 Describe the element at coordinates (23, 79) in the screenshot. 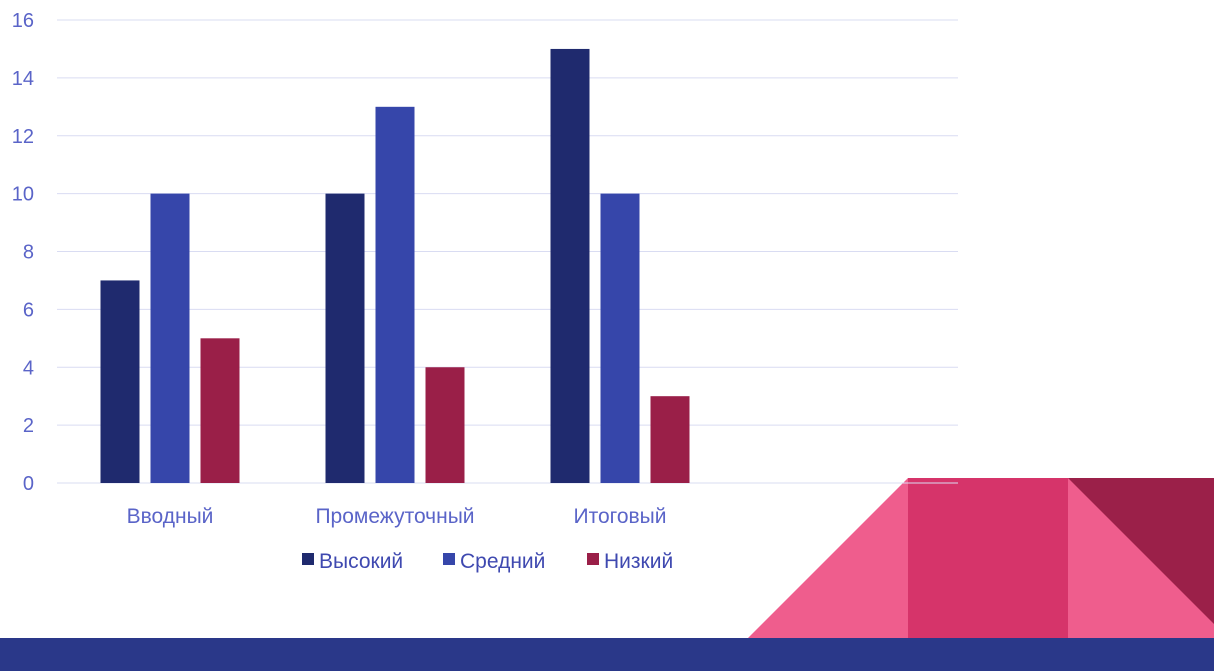

I see `y-tick-label: 14` at that location.